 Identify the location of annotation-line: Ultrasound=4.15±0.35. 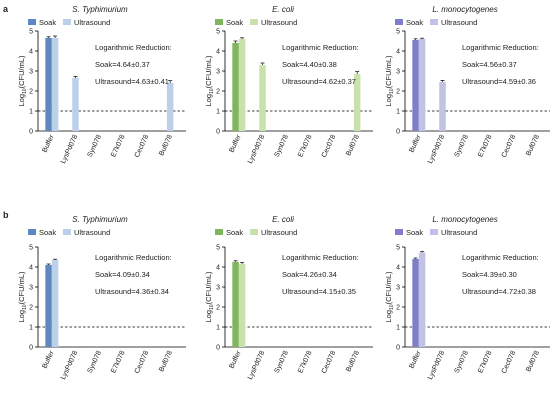
(319, 291).